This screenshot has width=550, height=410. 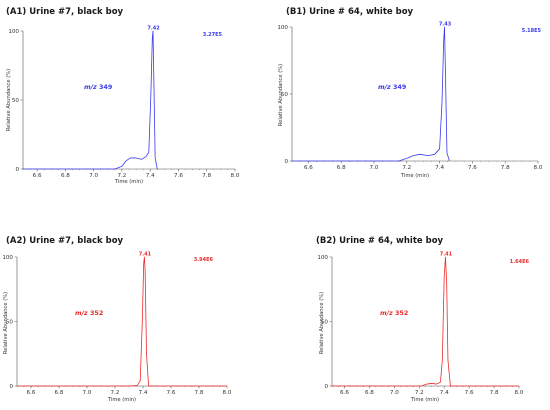 I want to click on abundance-label: 5.18E5, so click(x=532, y=31).